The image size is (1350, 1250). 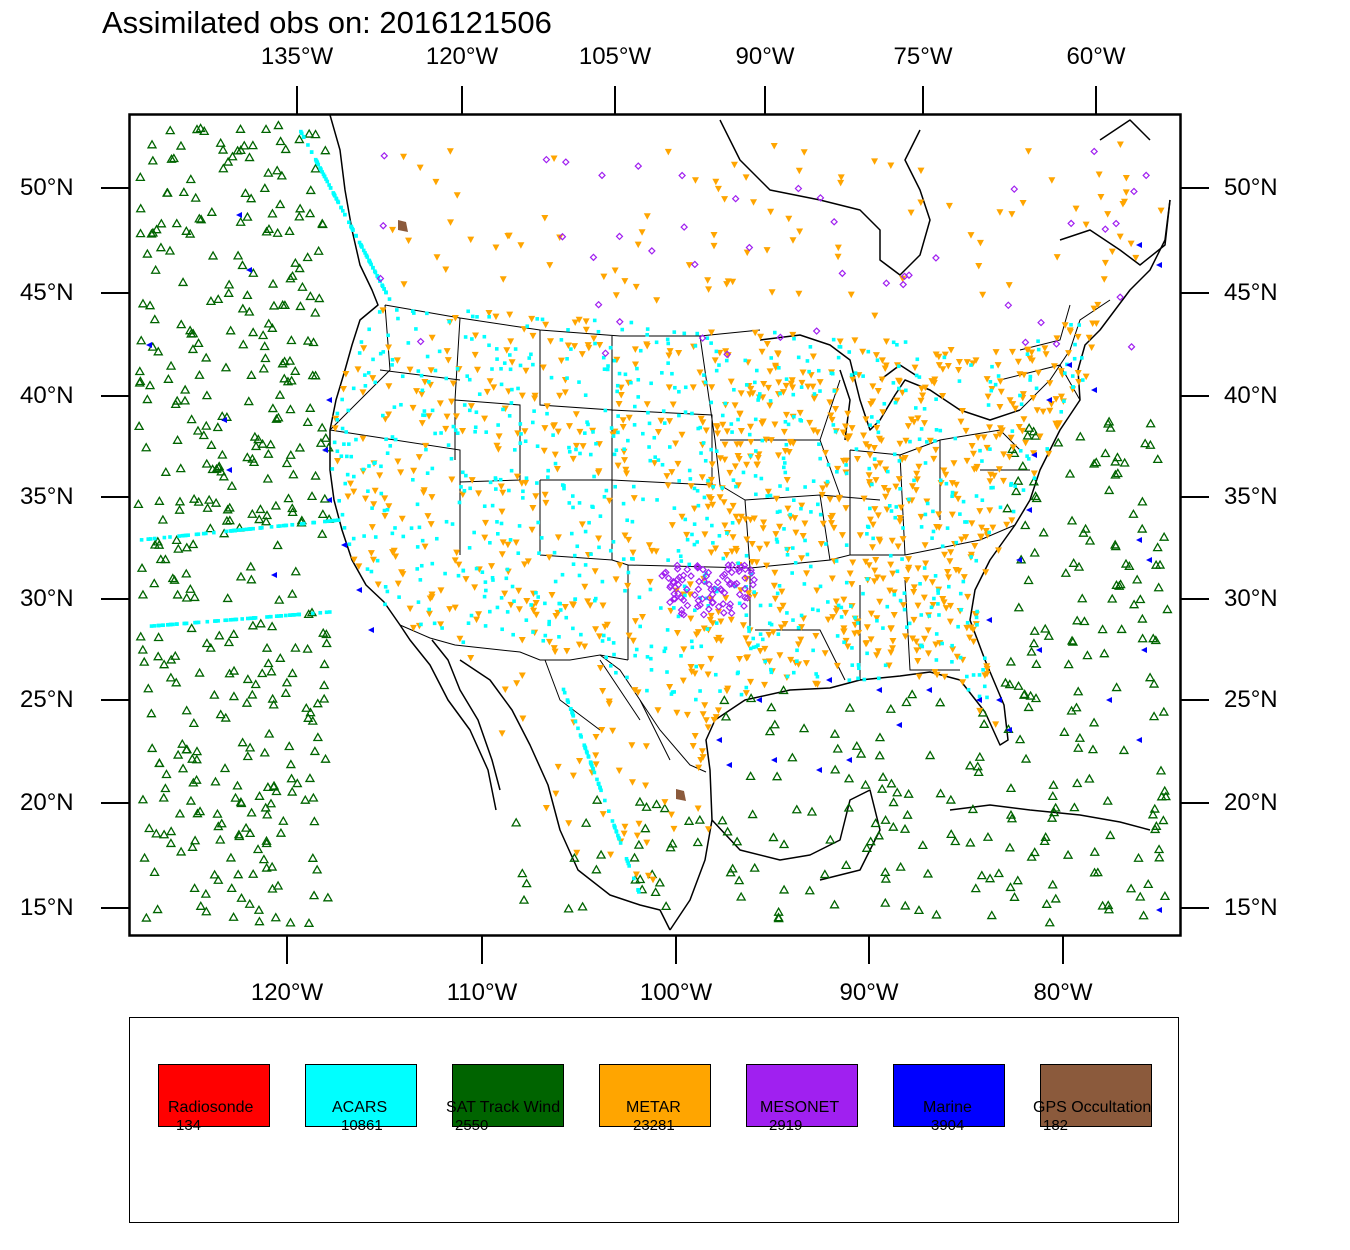 I want to click on top-lon-label-105w: 105°W, so click(x=615, y=56).